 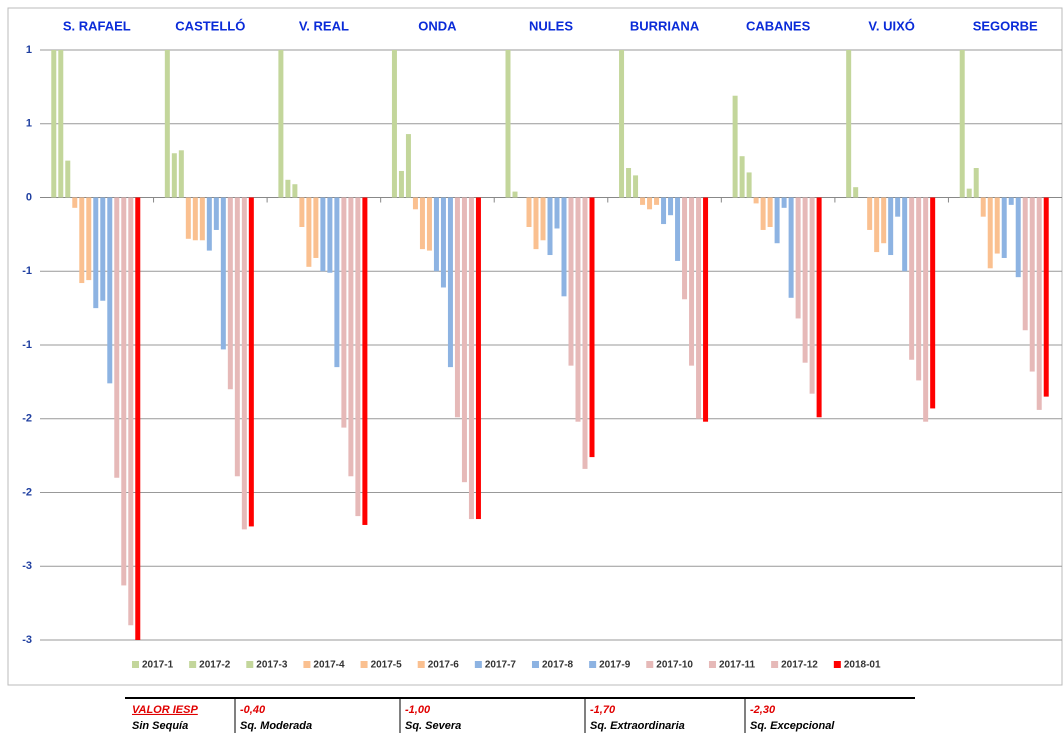 What do you see at coordinates (160, 726) in the screenshot?
I see `table-label: Sin Sequía` at bounding box center [160, 726].